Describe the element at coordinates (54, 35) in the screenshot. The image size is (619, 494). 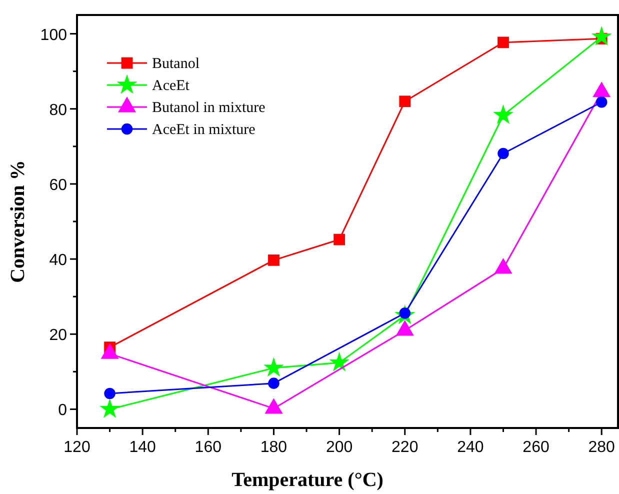
I see `y-tick-label: 100` at that location.